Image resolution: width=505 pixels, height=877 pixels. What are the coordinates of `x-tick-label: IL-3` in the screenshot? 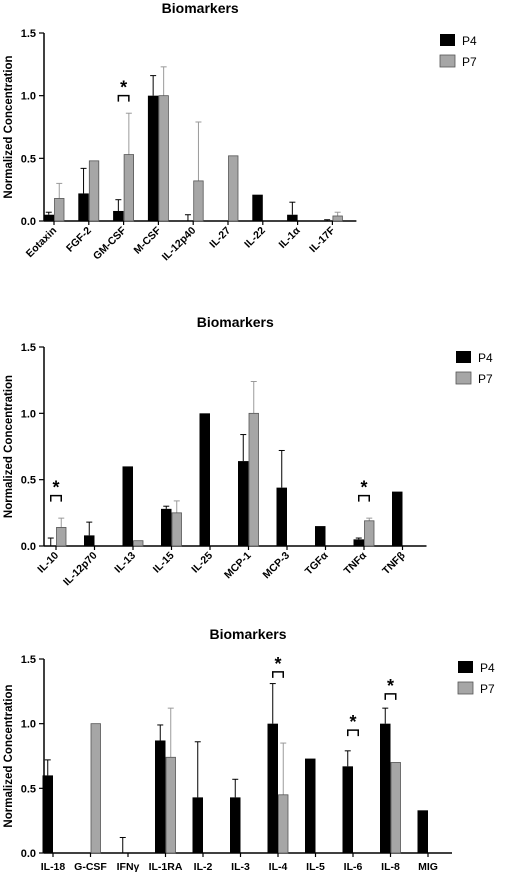 It's located at (240, 867).